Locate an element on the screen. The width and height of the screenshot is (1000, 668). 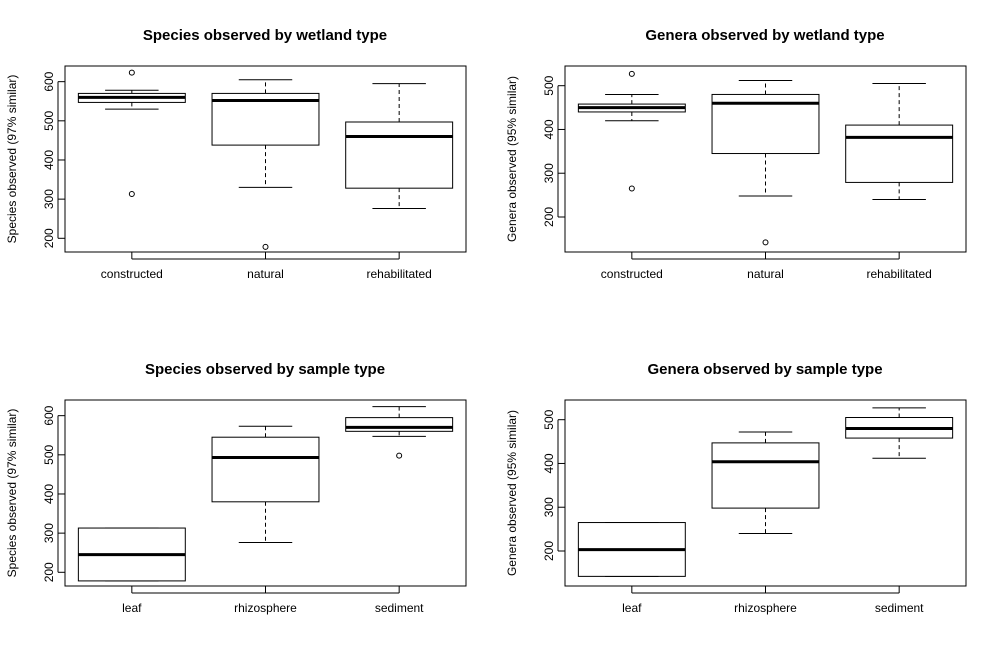
chart-title: Genera observed by sample type is located at coordinates (764, 369).